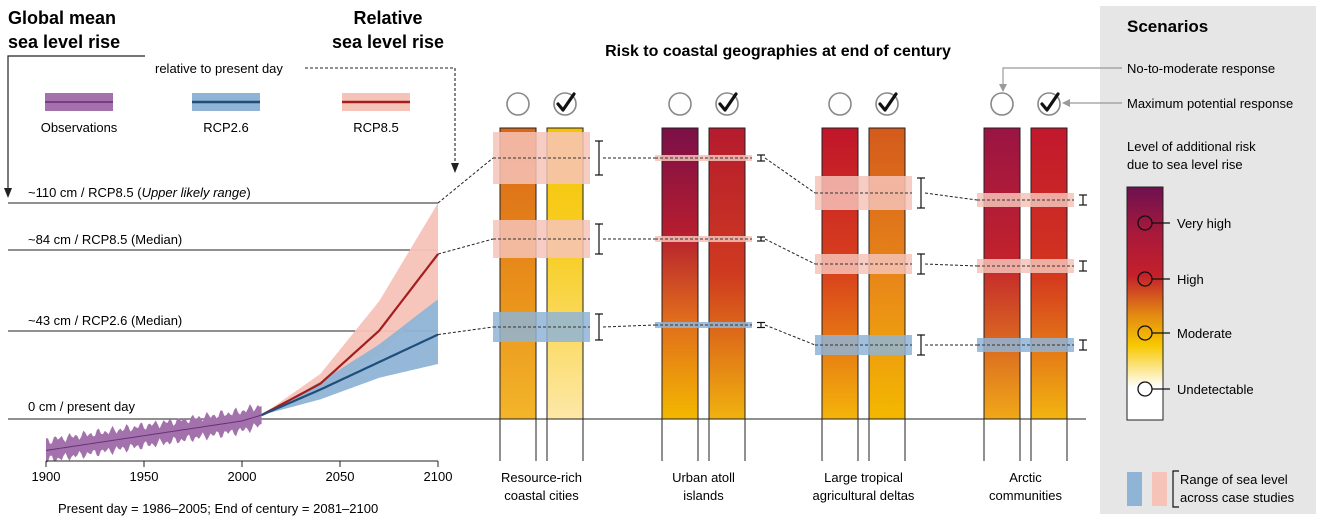 This screenshot has height=518, width=1320. I want to click on relative-dashed-arrow, so click(380, 118).